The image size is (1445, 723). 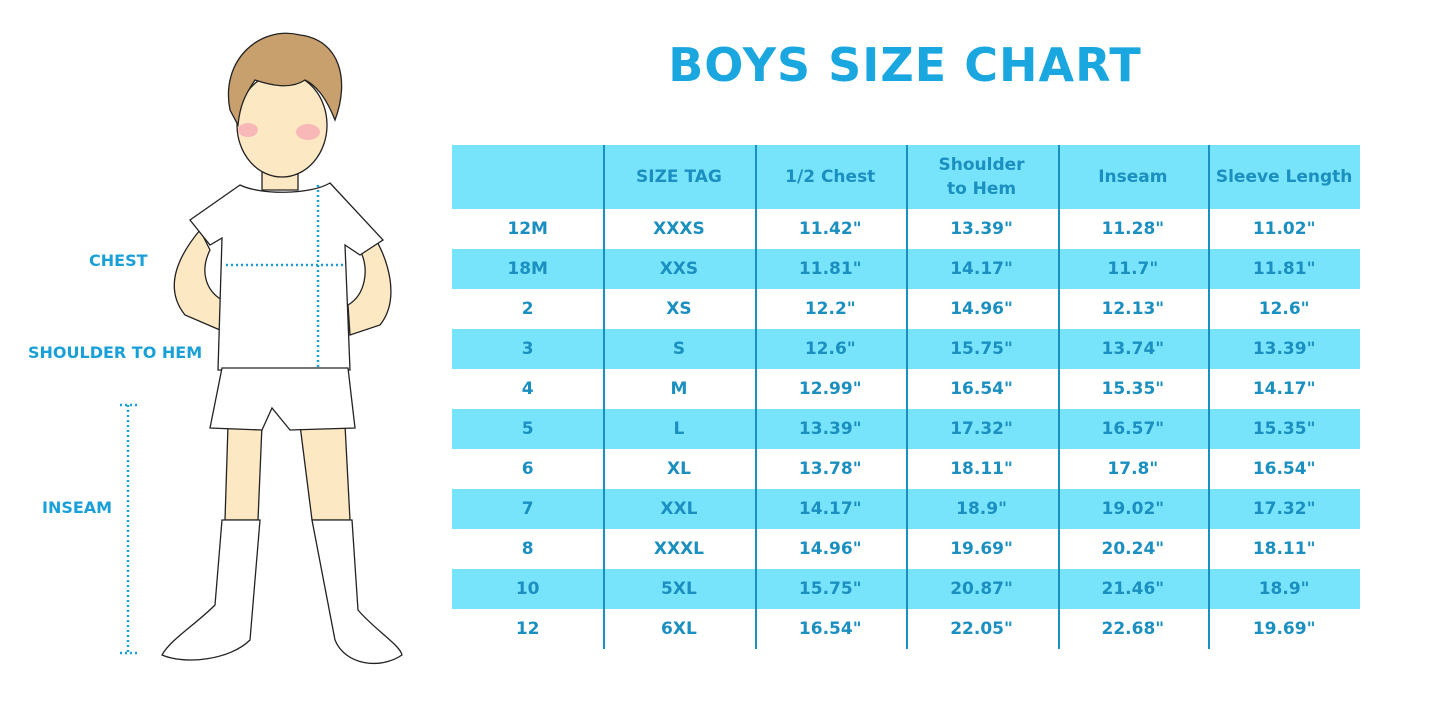 I want to click on column-header: 1/2 Chest, so click(x=830, y=177).